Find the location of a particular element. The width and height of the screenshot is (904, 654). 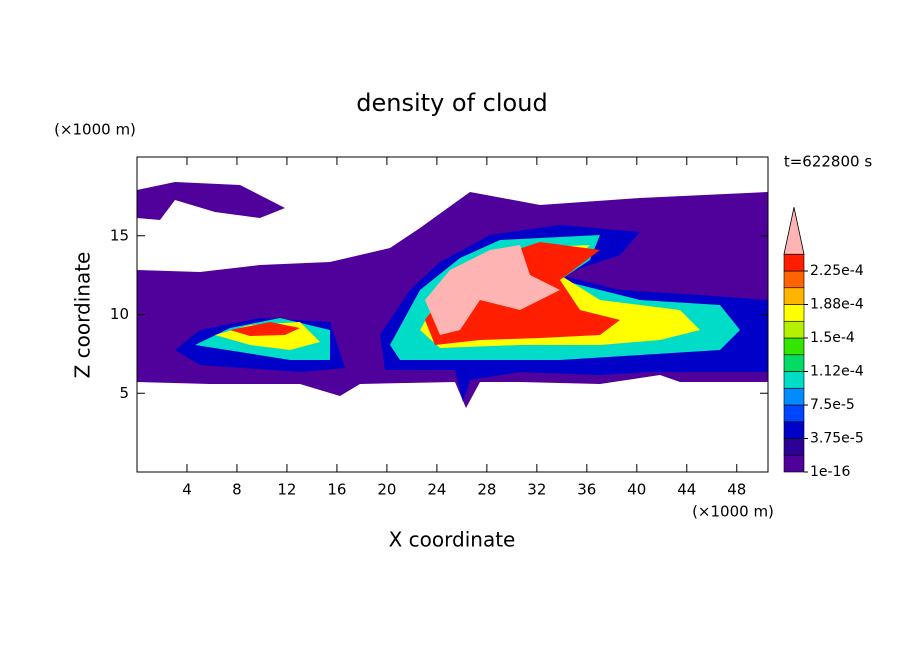

y-tick-label: 5 is located at coordinates (124, 393).